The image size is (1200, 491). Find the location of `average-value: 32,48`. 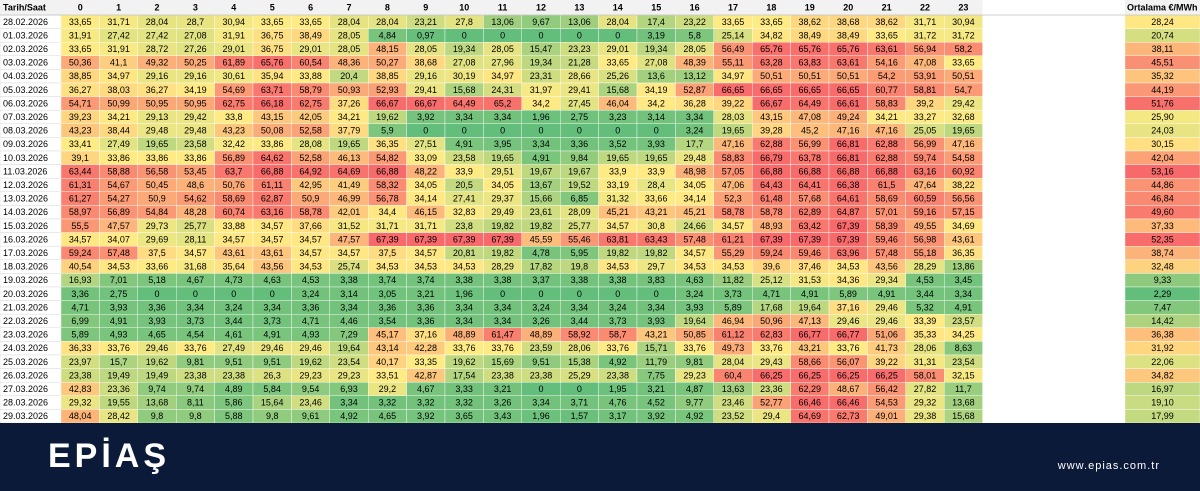

average-value: 32,48 is located at coordinates (1162, 267).